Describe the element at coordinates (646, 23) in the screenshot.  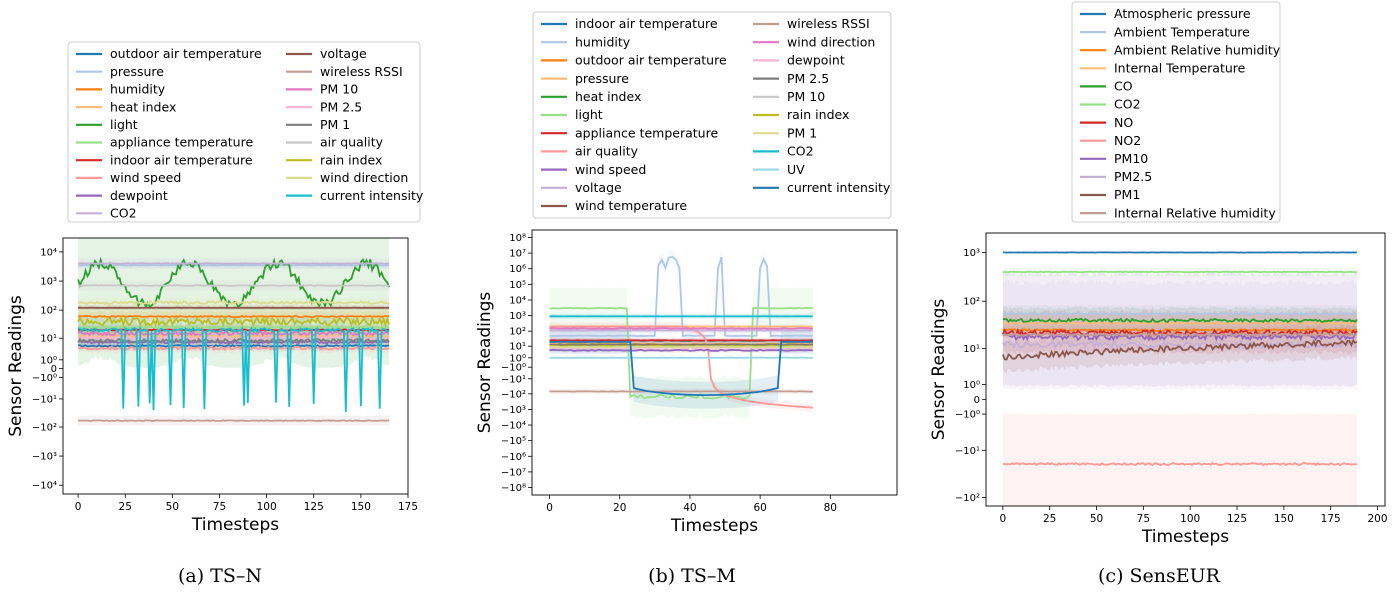
I see `legend-entry: indoor air temperature` at that location.